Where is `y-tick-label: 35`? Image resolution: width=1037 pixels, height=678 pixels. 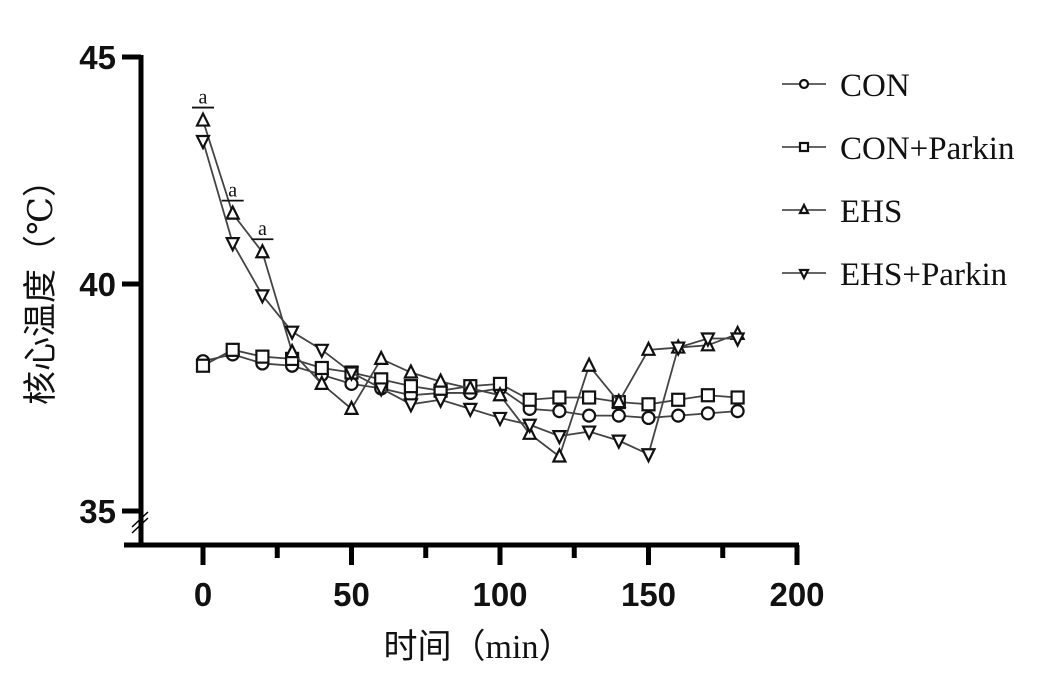
y-tick-label: 35 is located at coordinates (97, 511).